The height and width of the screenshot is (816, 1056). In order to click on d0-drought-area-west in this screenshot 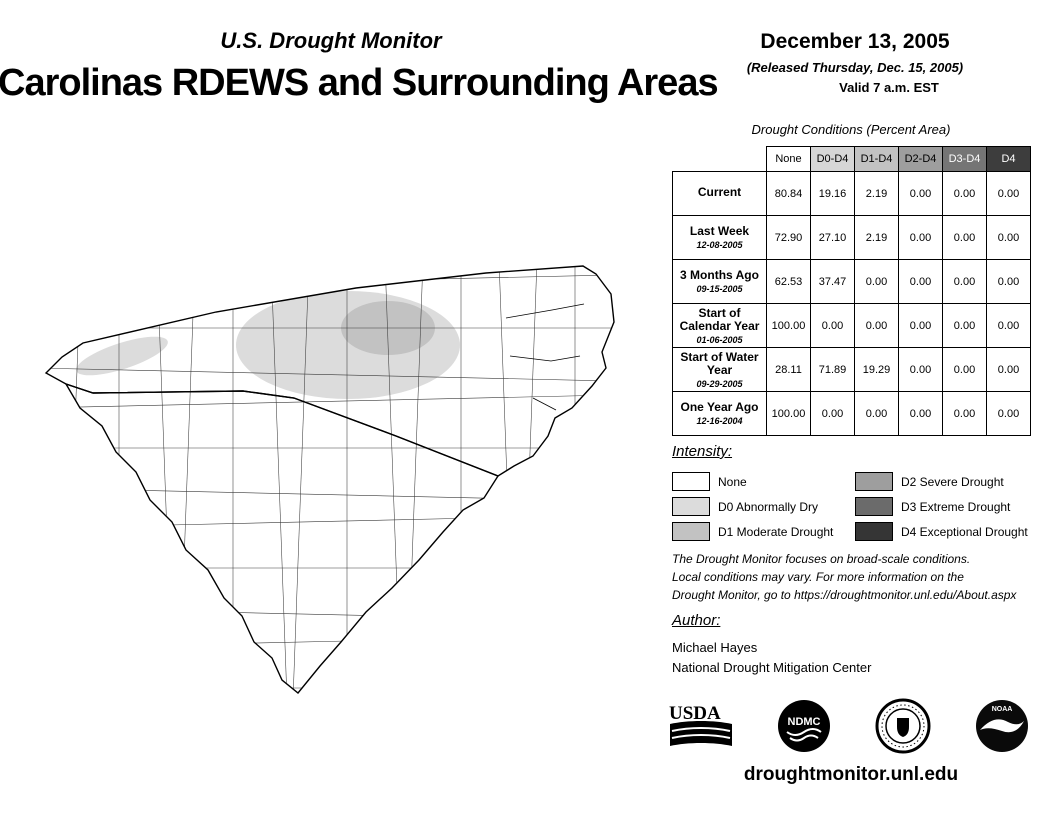, I will do `click(122, 356)`.